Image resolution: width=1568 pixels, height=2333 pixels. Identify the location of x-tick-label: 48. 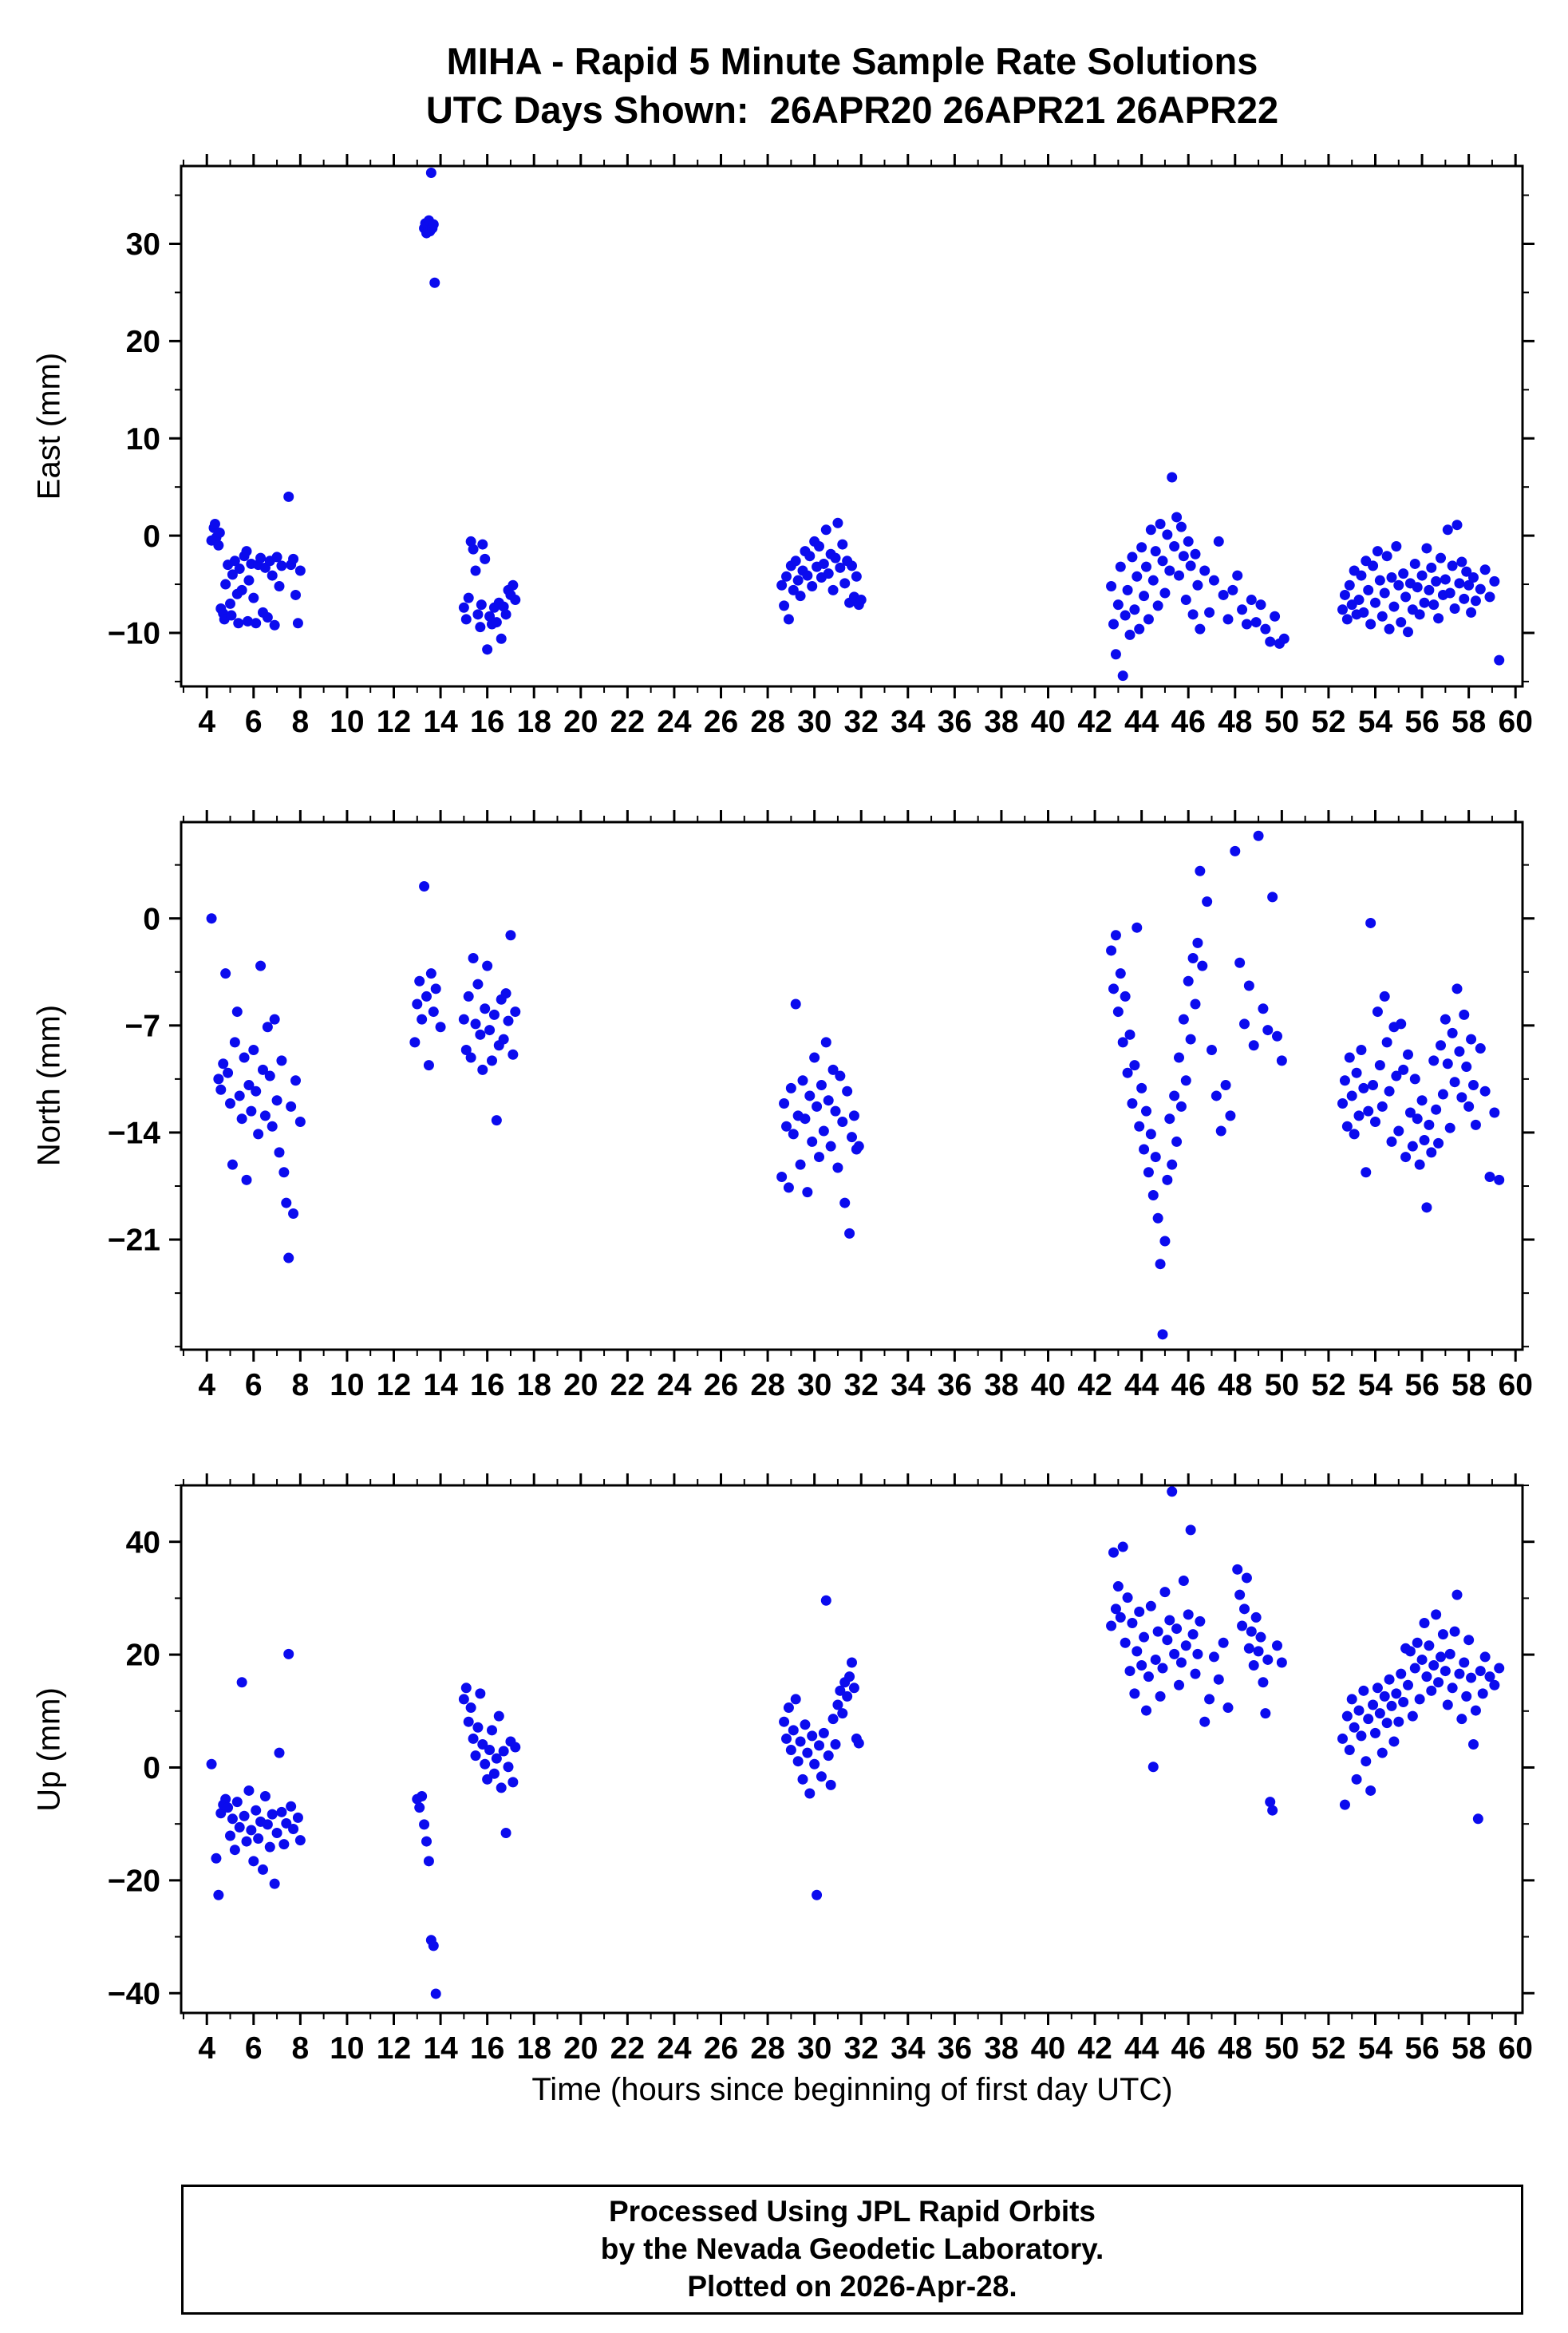
(1235, 722).